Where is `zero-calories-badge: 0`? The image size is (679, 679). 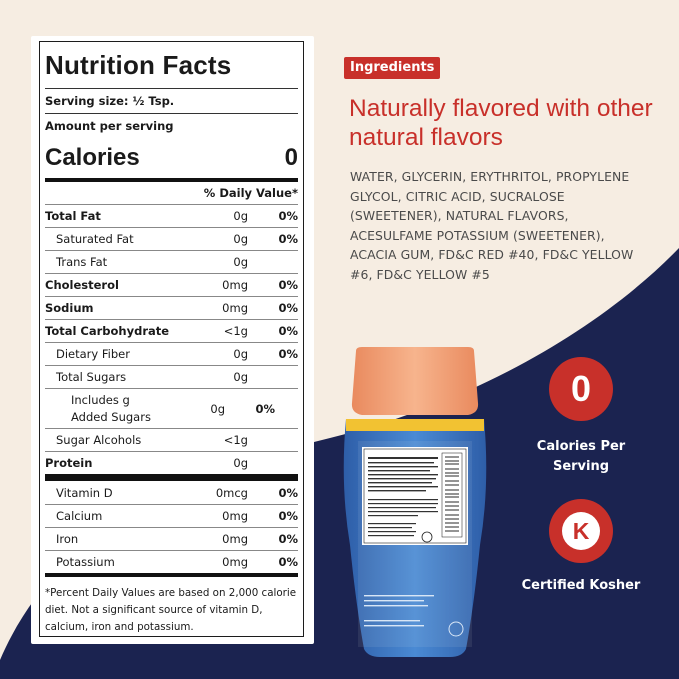 zero-calories-badge: 0 is located at coordinates (581, 389).